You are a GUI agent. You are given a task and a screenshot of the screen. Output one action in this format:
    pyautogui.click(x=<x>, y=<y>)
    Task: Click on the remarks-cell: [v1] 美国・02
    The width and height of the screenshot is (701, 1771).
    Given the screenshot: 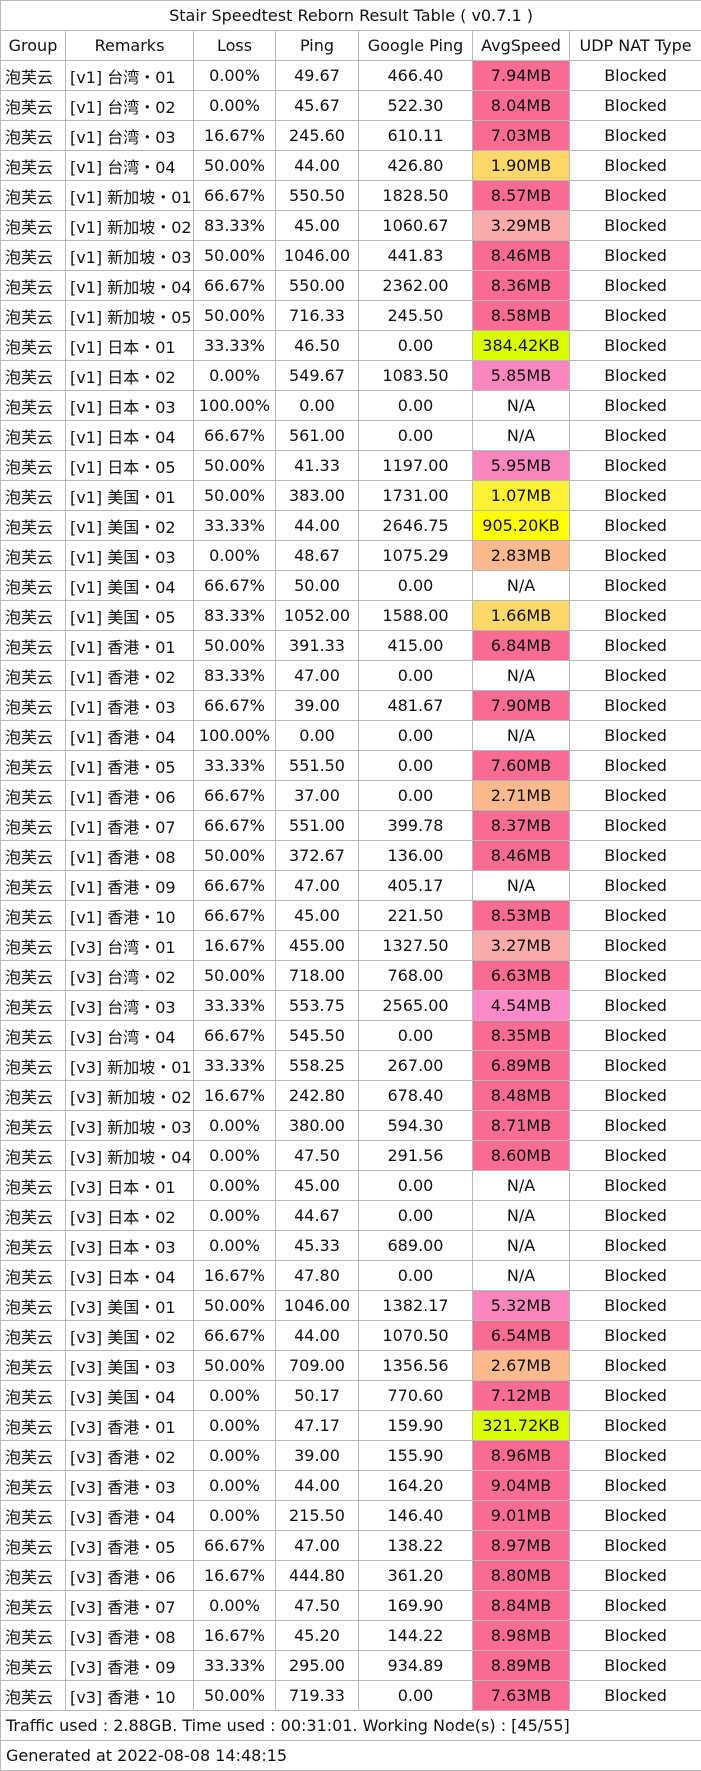 What is the action you would take?
    pyautogui.click(x=130, y=526)
    